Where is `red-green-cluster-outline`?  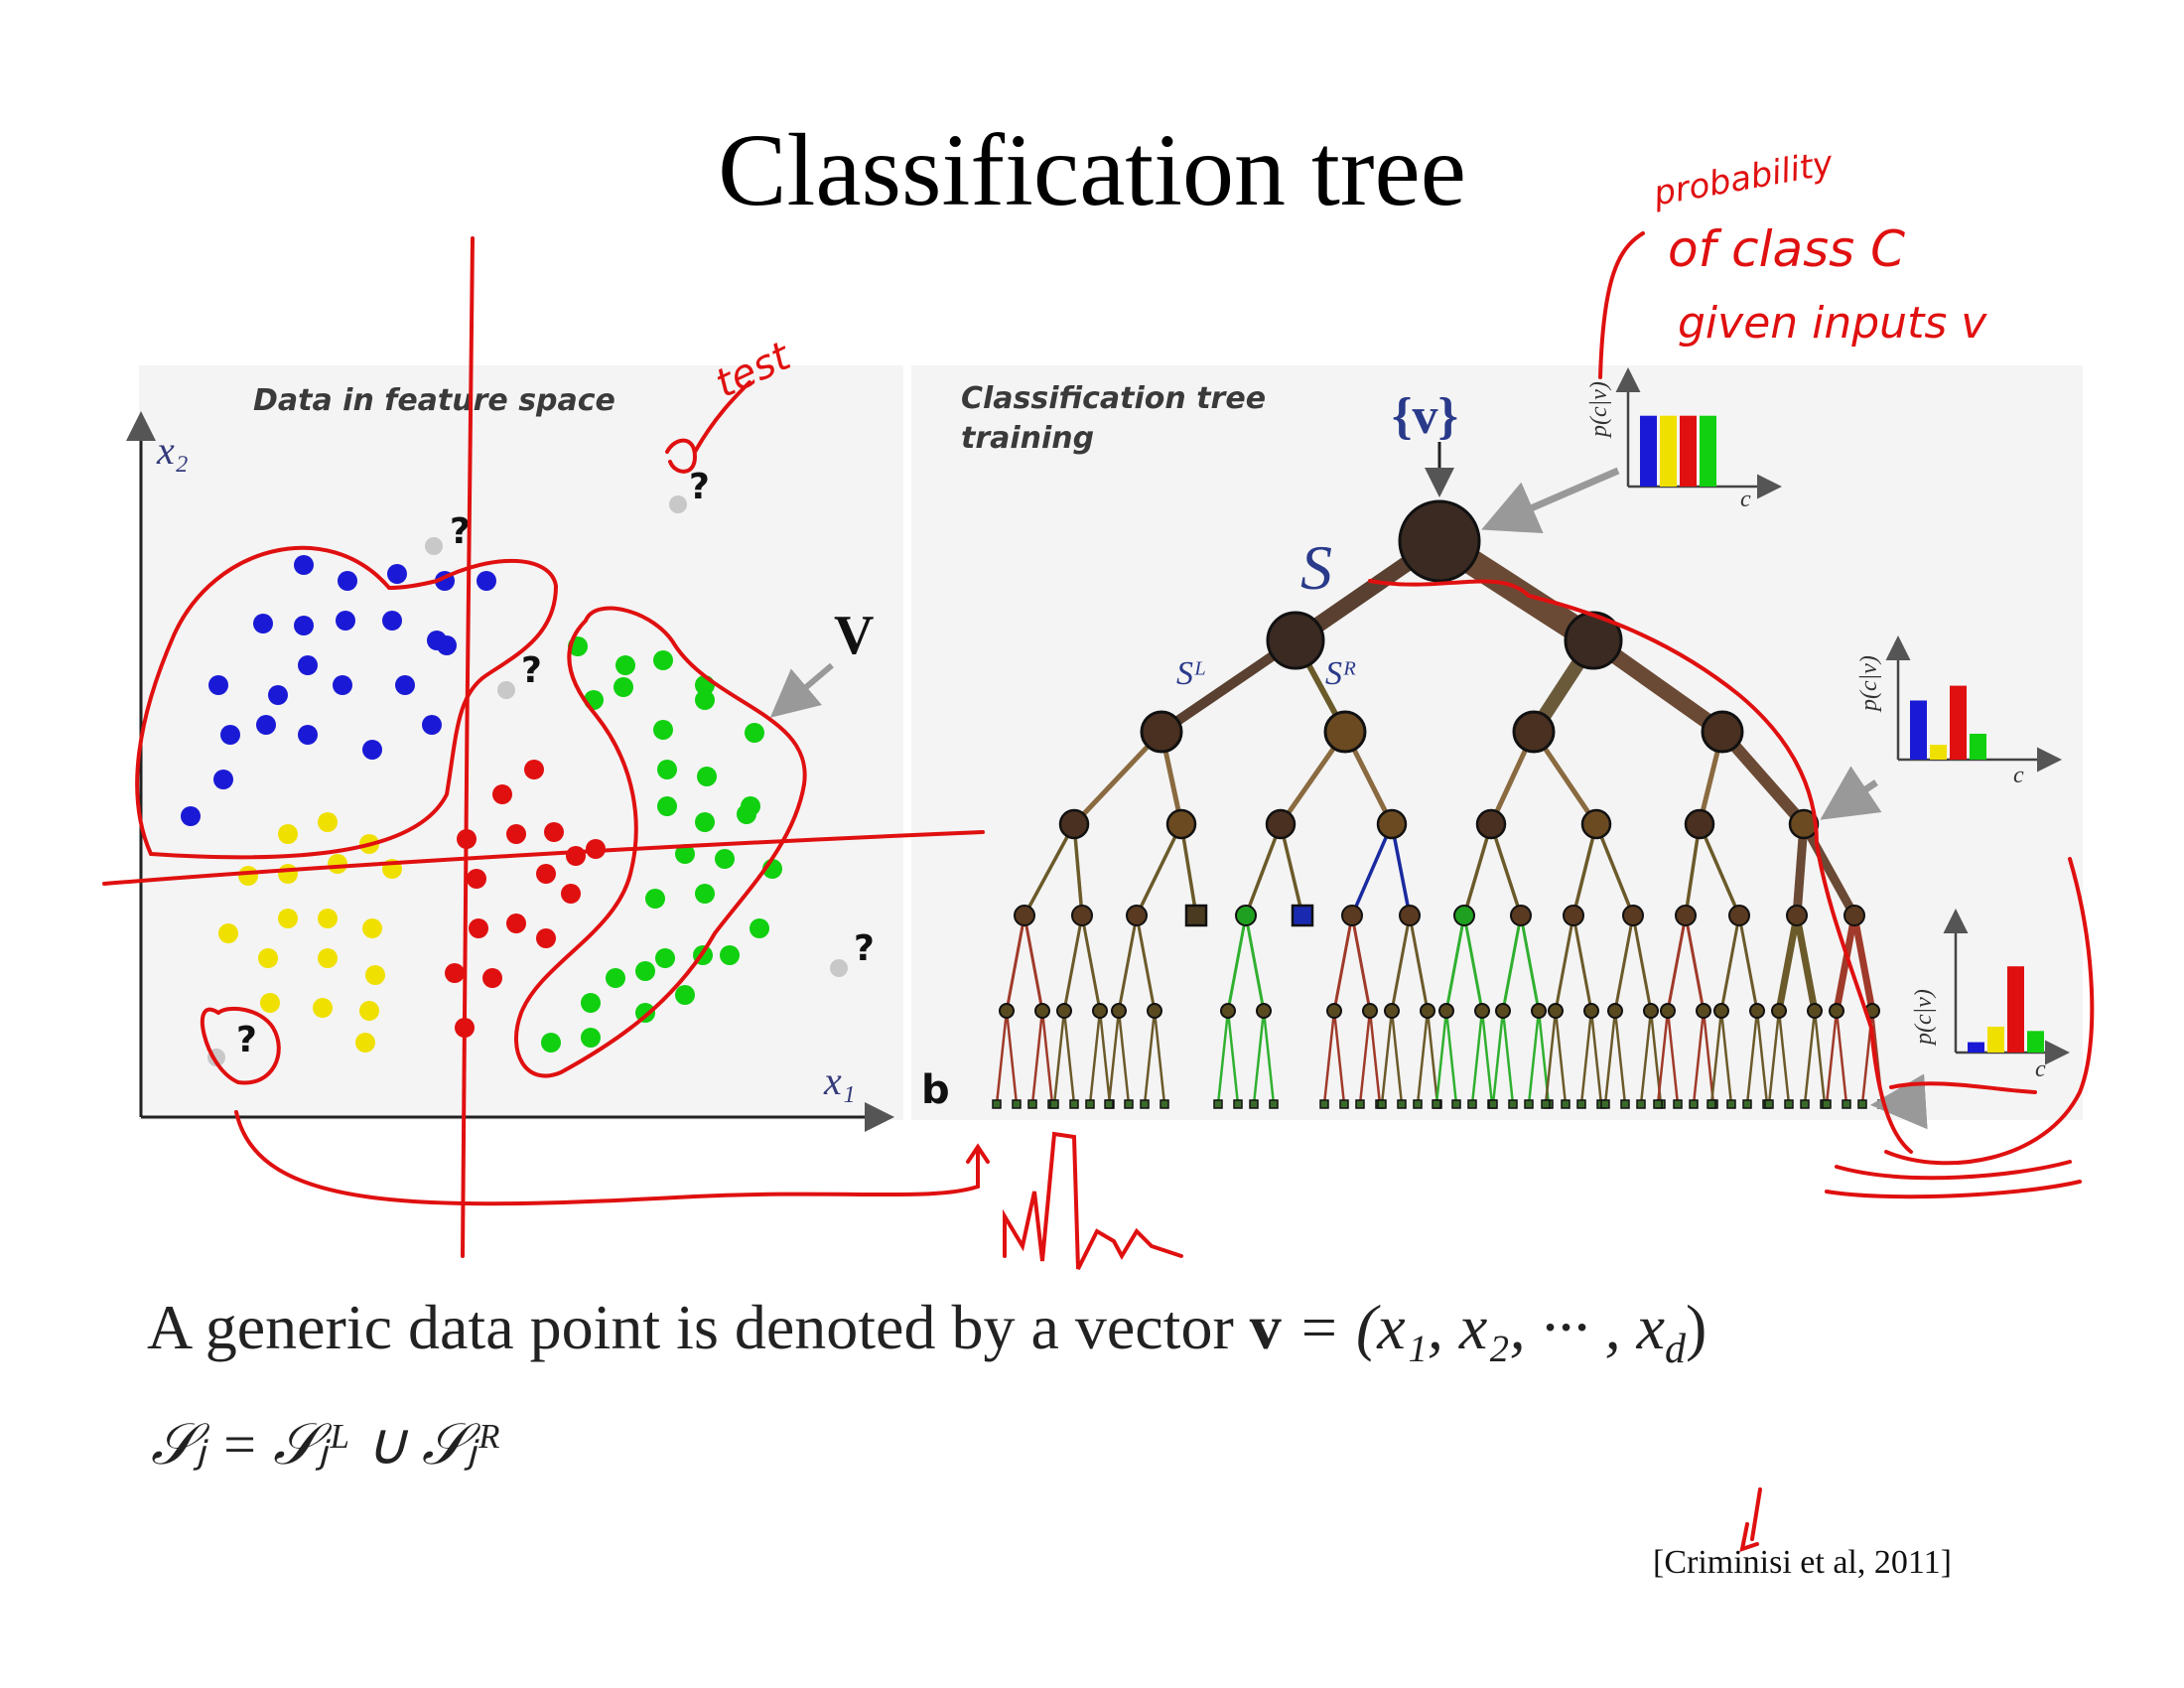
red-green-cluster-outline is located at coordinates (660, 842).